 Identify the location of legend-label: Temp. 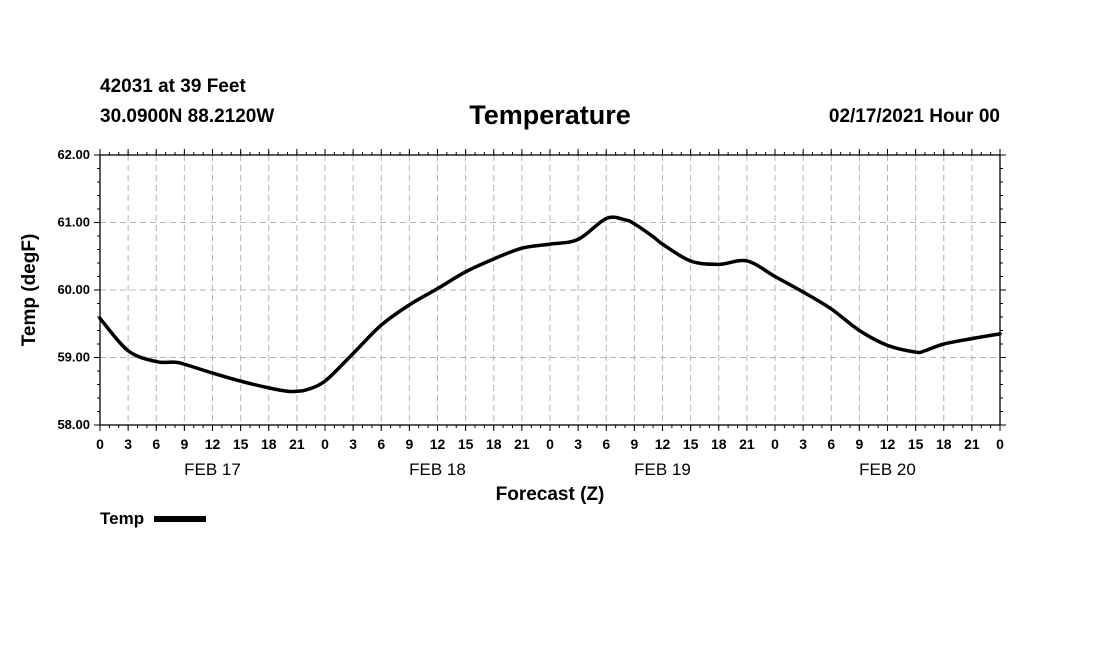
(122, 518).